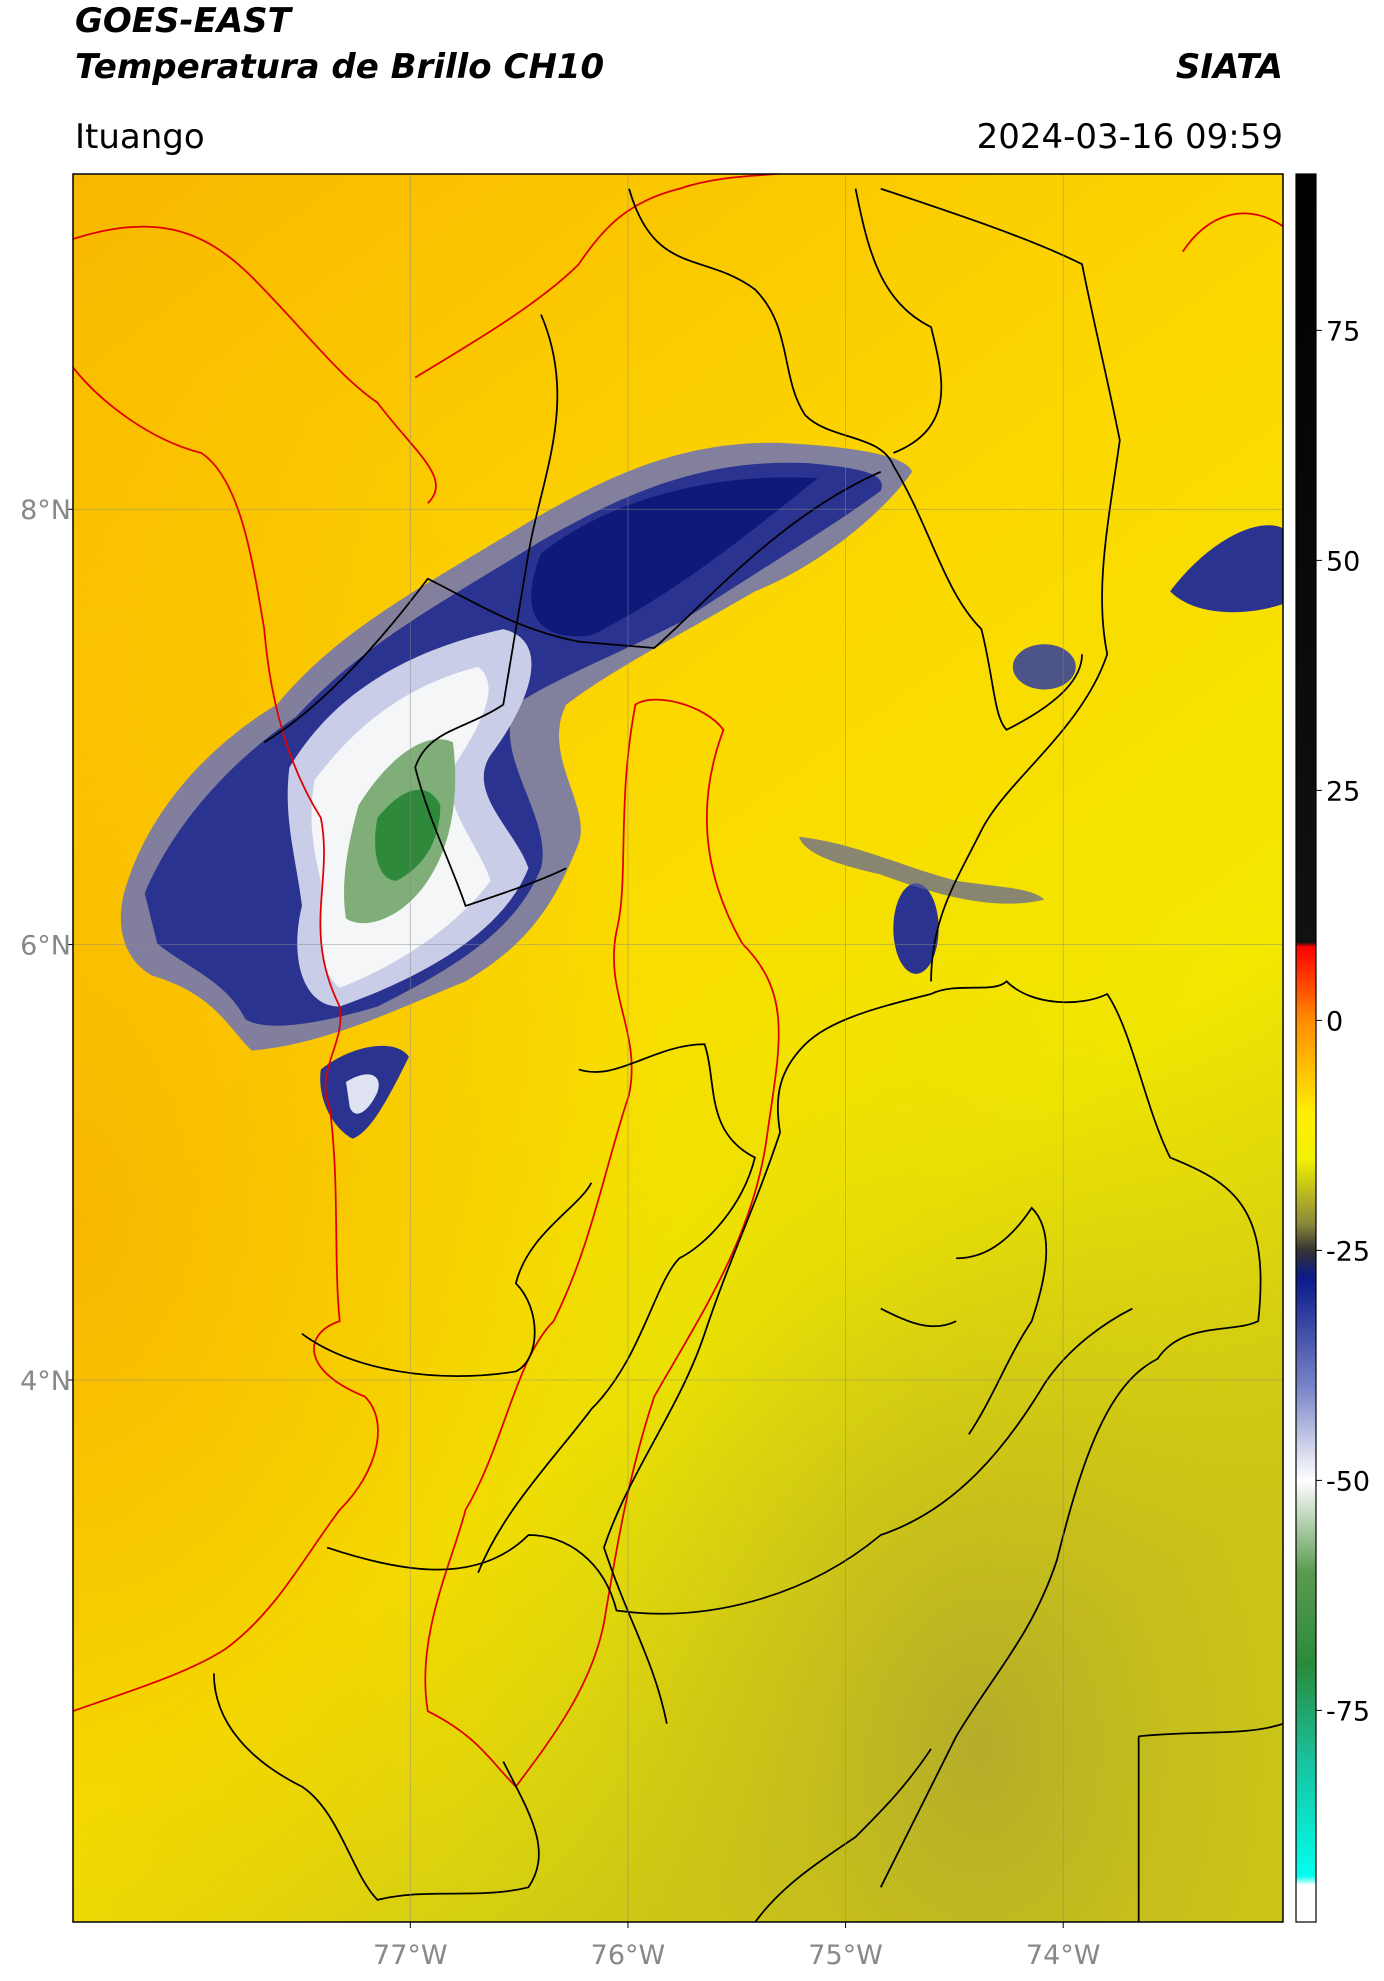 The height and width of the screenshot is (1981, 1384). I want to click on colorbar-tick-label: -75, so click(1348, 1711).